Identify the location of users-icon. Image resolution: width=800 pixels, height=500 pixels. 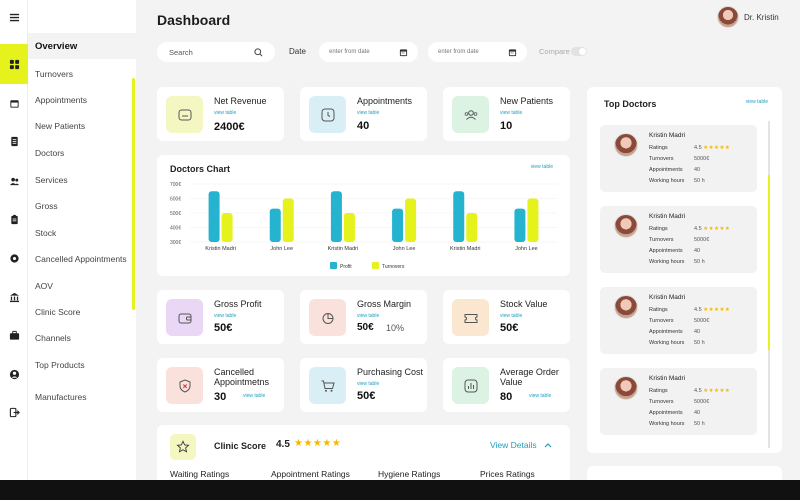
(14, 181).